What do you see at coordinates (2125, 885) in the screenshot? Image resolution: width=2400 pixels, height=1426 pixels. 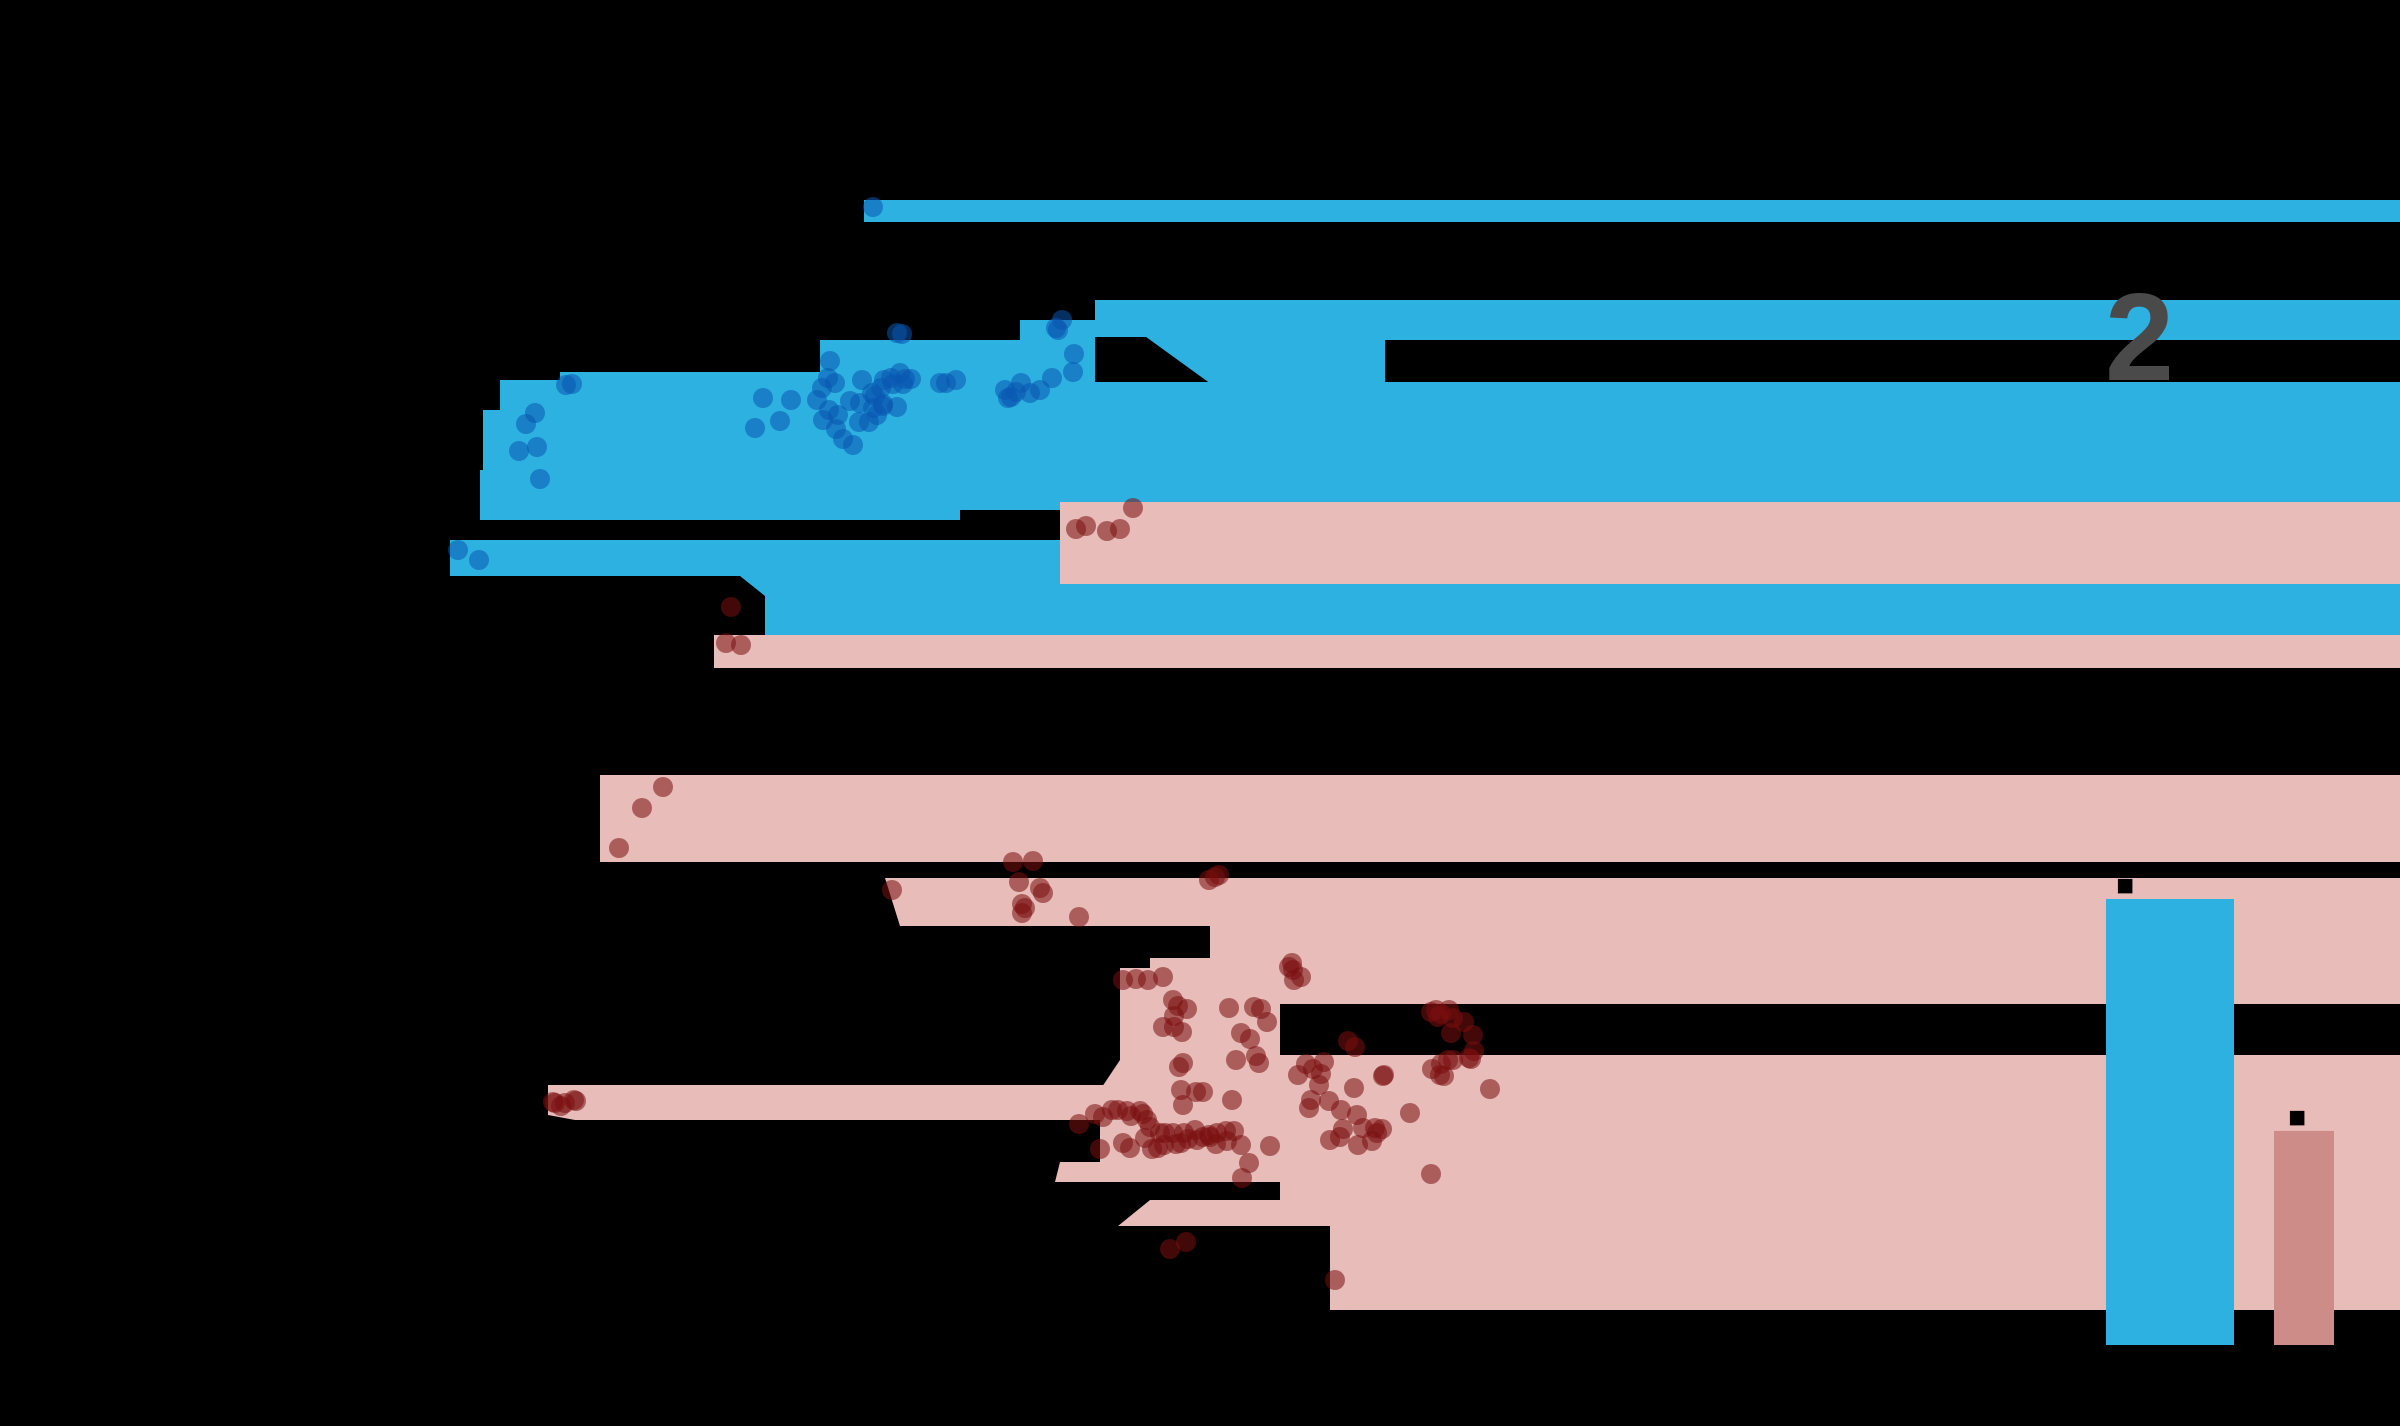 I see `summary-bar-label-0: ■` at bounding box center [2125, 885].